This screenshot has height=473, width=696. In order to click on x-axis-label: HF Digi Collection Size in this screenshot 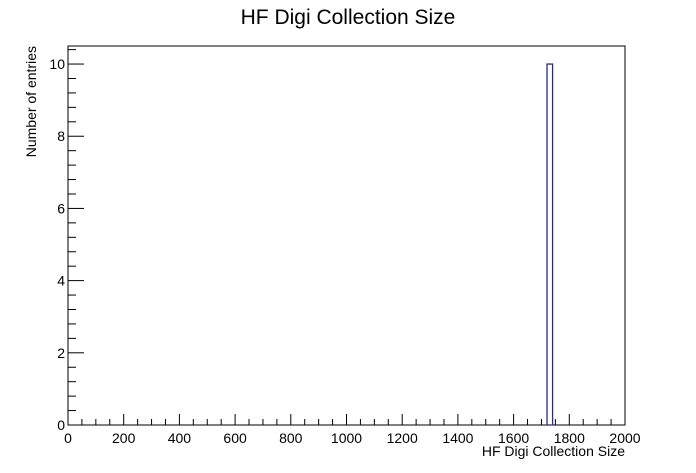, I will do `click(553, 451)`.